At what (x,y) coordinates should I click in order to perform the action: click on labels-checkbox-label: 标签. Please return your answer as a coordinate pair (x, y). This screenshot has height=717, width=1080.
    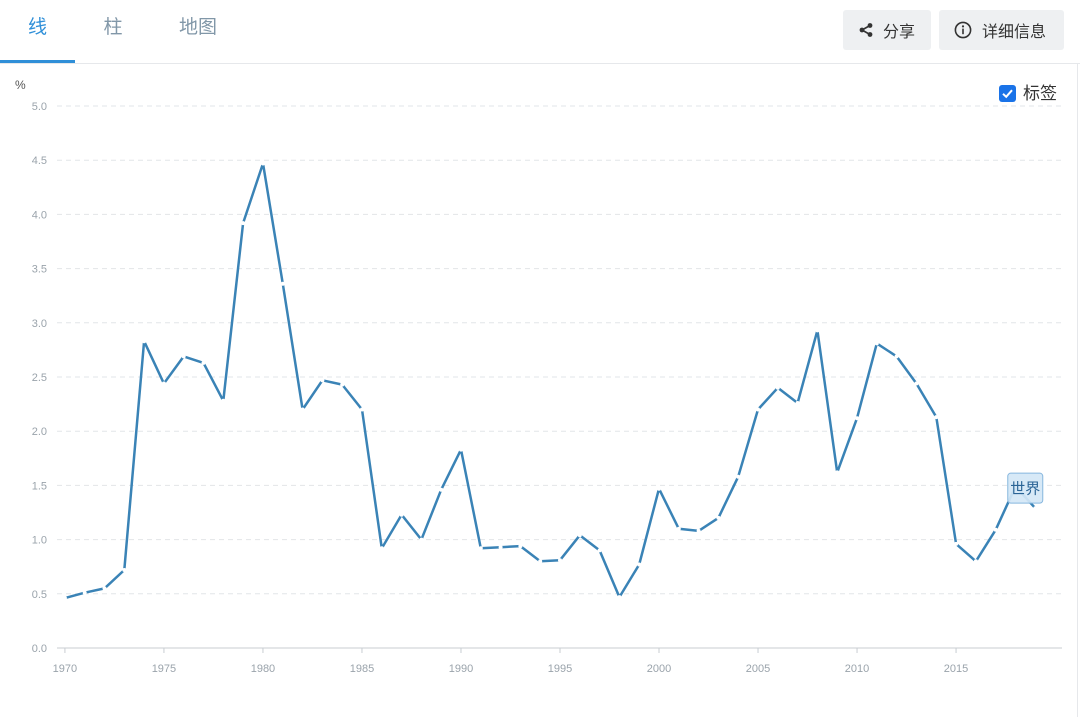
    Looking at the image, I should click on (1040, 93).